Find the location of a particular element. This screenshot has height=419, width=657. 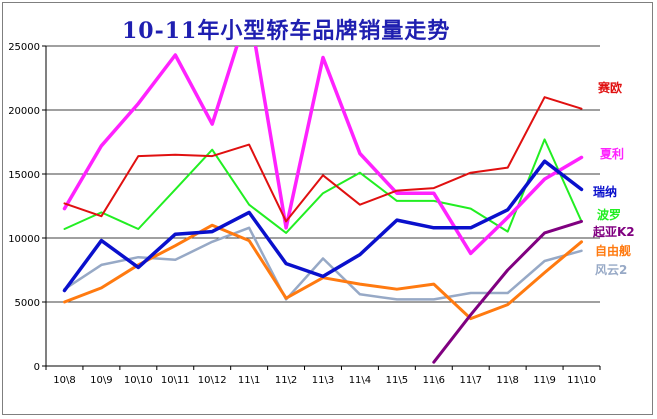

x-tick-label: 11\4 is located at coordinates (360, 380).